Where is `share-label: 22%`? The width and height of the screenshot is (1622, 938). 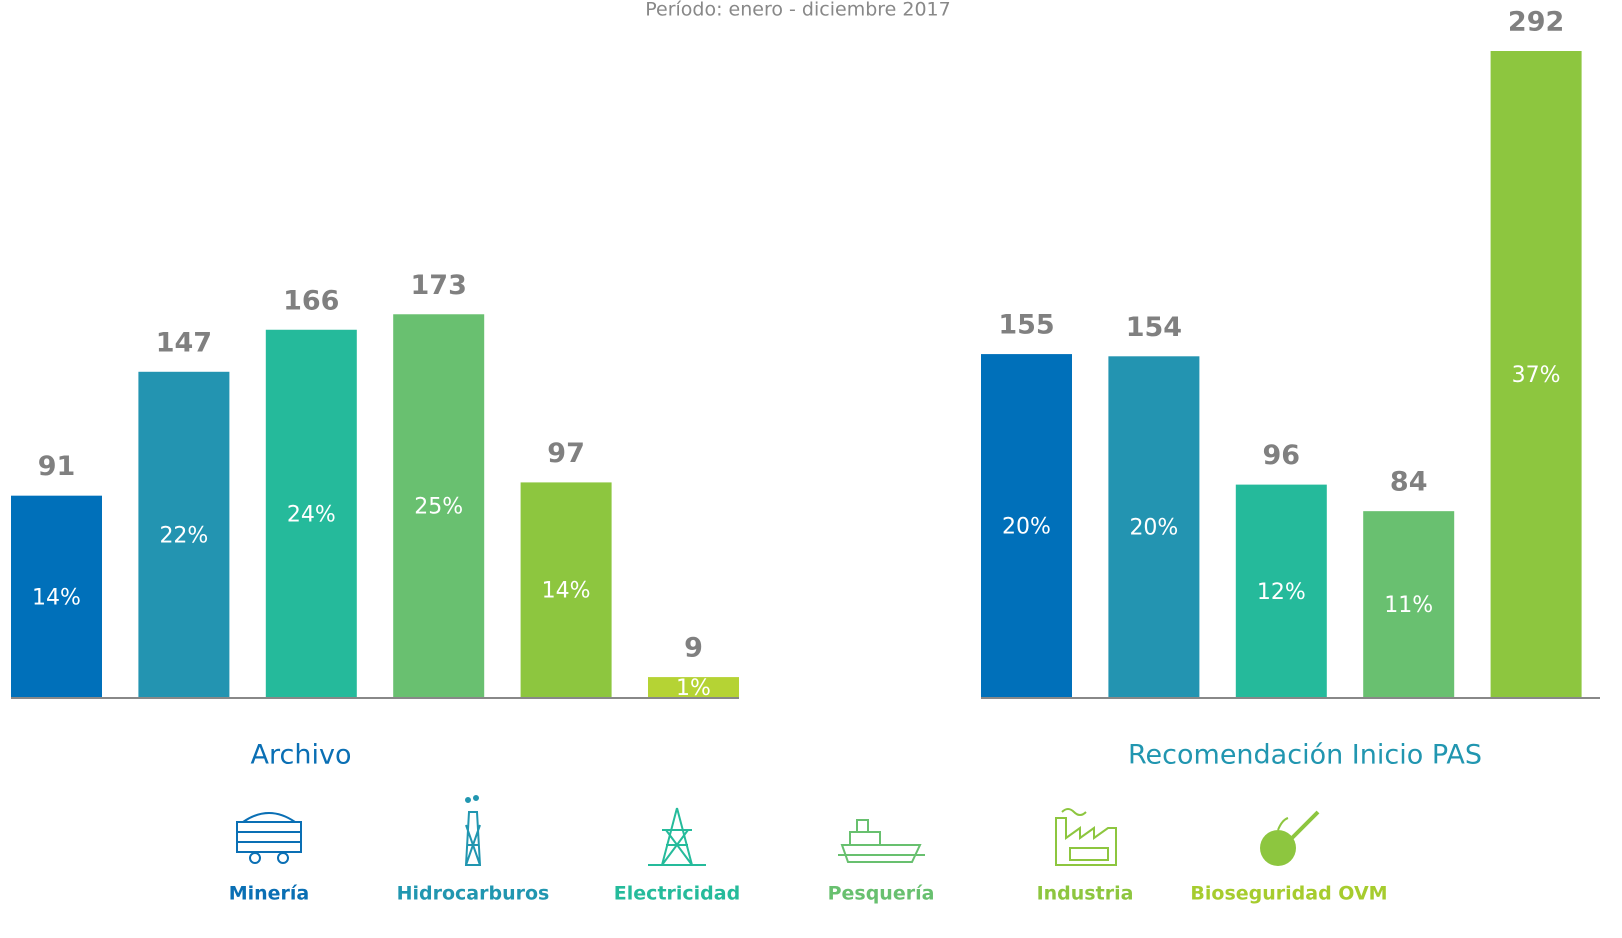 share-label: 22% is located at coordinates (183, 535).